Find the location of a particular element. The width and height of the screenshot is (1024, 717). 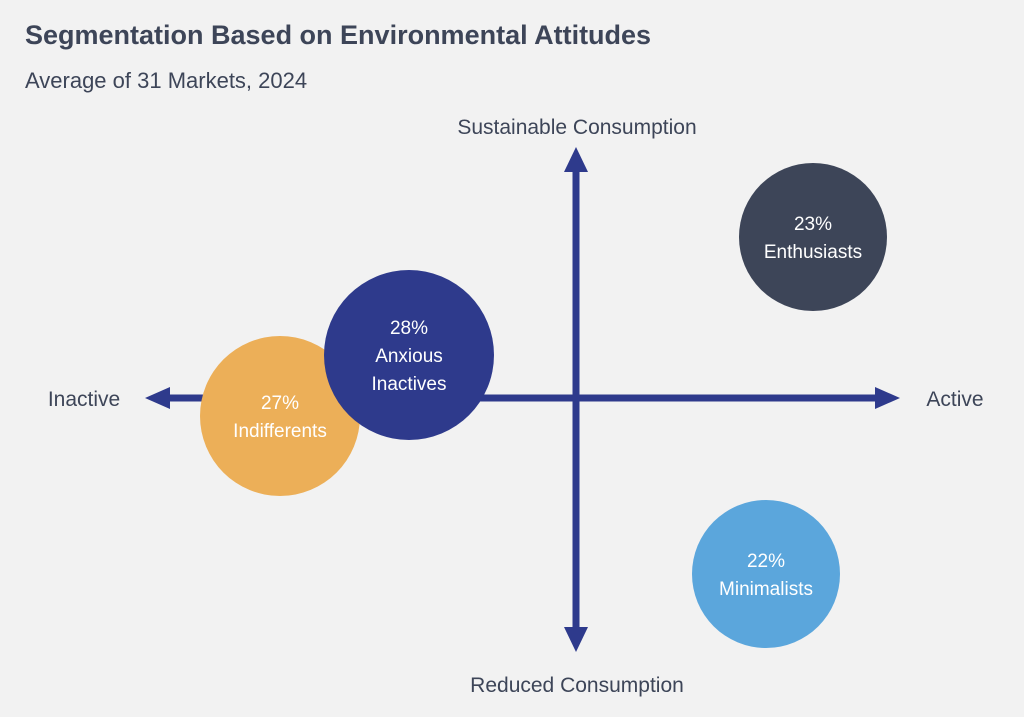

bubble-label: Enthusiasts is located at coordinates (813, 252).